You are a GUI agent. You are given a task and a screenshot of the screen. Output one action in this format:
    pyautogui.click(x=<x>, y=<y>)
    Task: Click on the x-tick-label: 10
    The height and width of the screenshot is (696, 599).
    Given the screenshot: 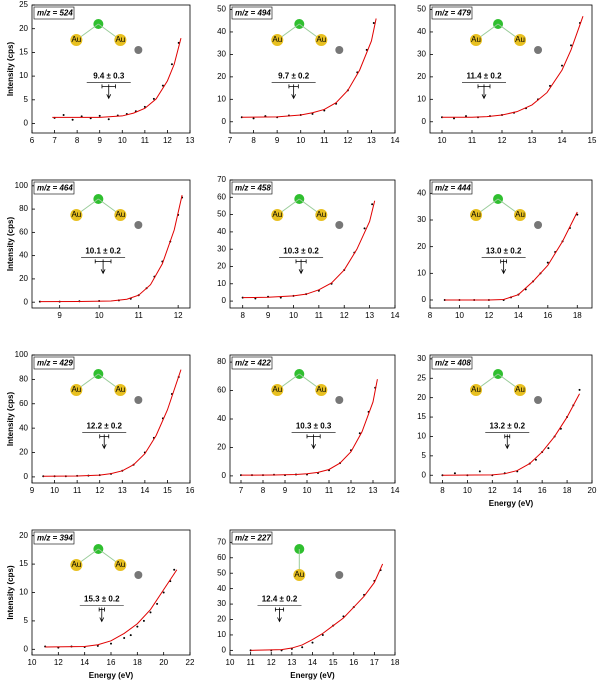 What is the action you would take?
    pyautogui.click(x=122, y=140)
    